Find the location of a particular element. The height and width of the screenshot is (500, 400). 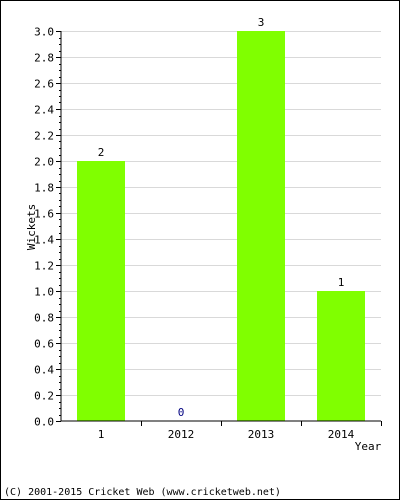

data-label: 1 is located at coordinates (341, 282).